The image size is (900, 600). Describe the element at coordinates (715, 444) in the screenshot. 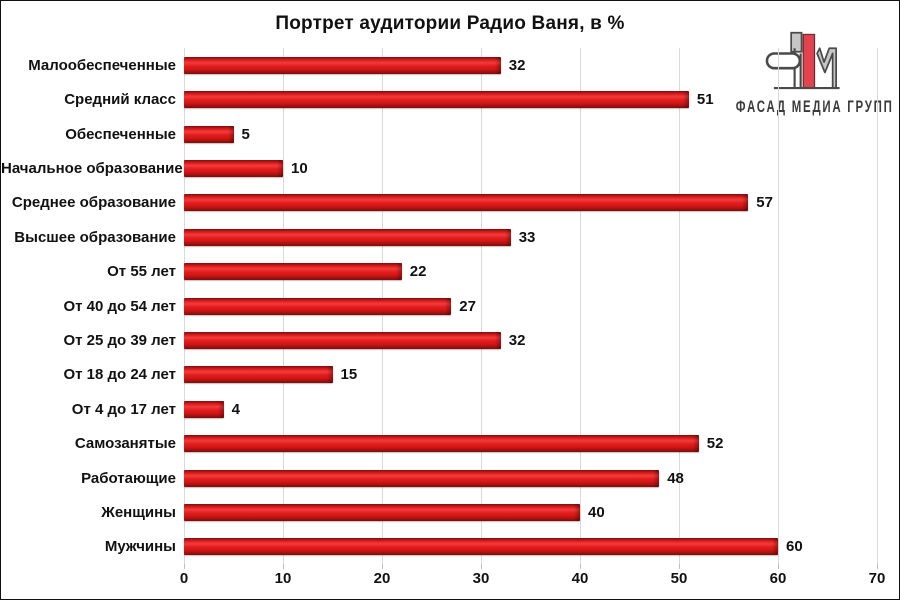

I see `value-label: 52` at that location.